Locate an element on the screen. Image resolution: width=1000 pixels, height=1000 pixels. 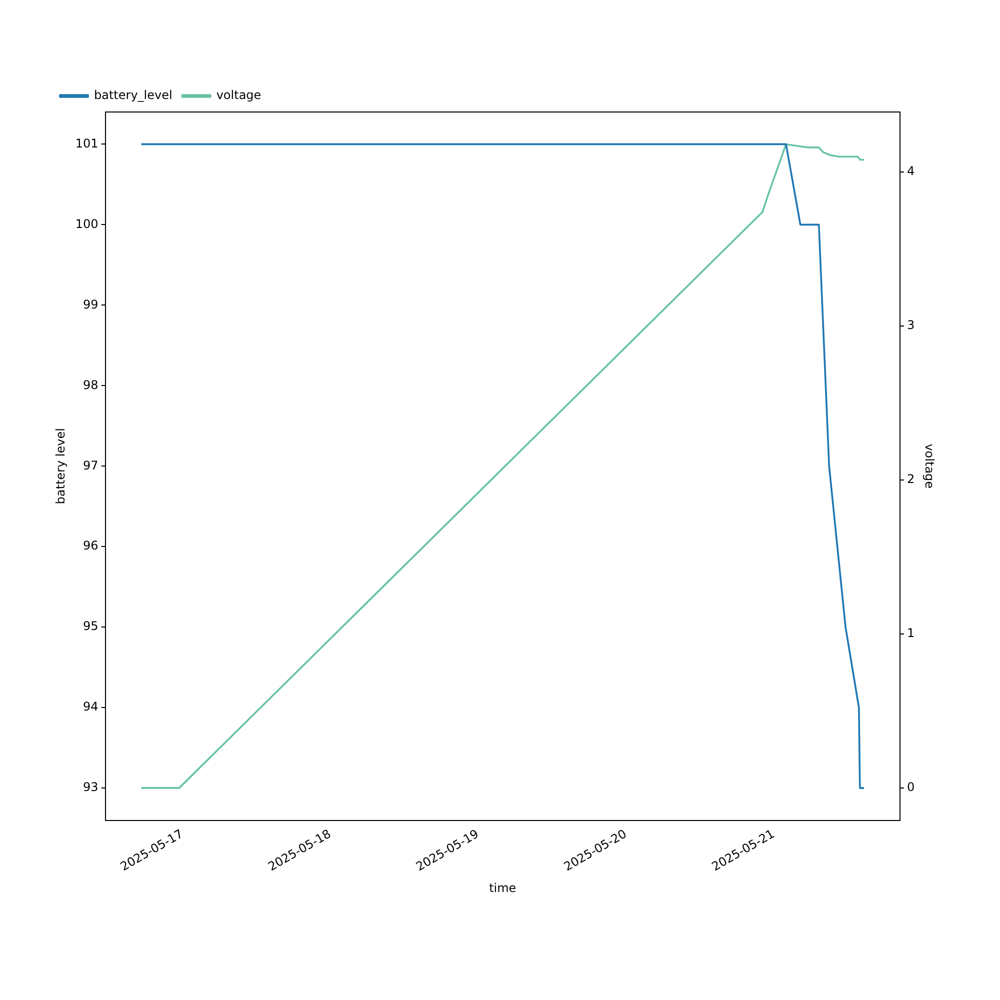
y-tick-label: 101 is located at coordinates (86, 143).